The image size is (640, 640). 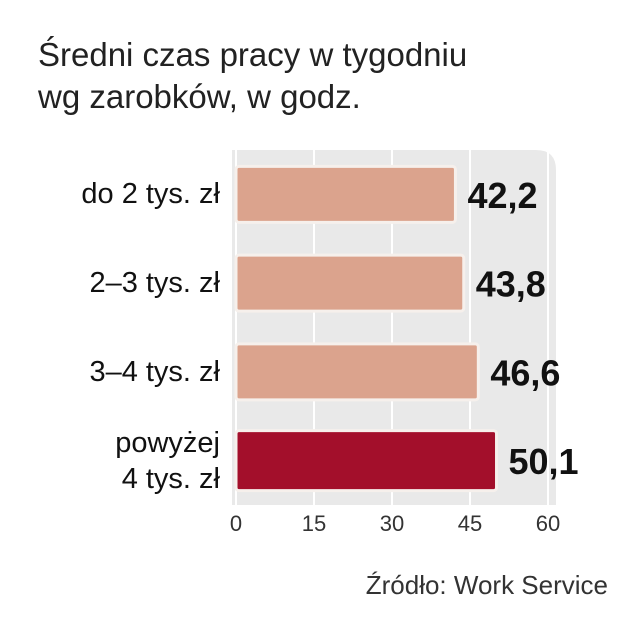 I want to click on x-tick-label: 30, so click(x=392, y=523).